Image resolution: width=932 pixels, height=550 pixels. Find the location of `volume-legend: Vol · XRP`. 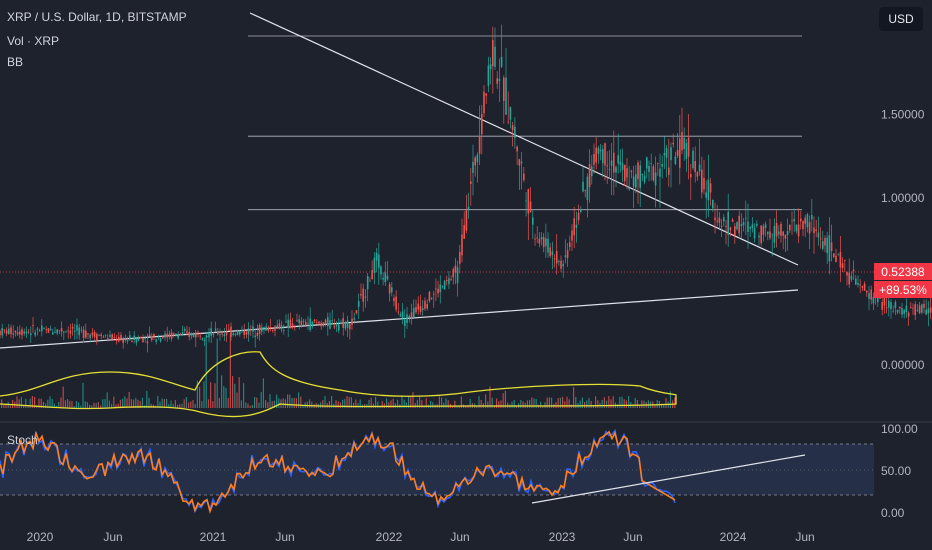

volume-legend: Vol · XRP is located at coordinates (33, 41).